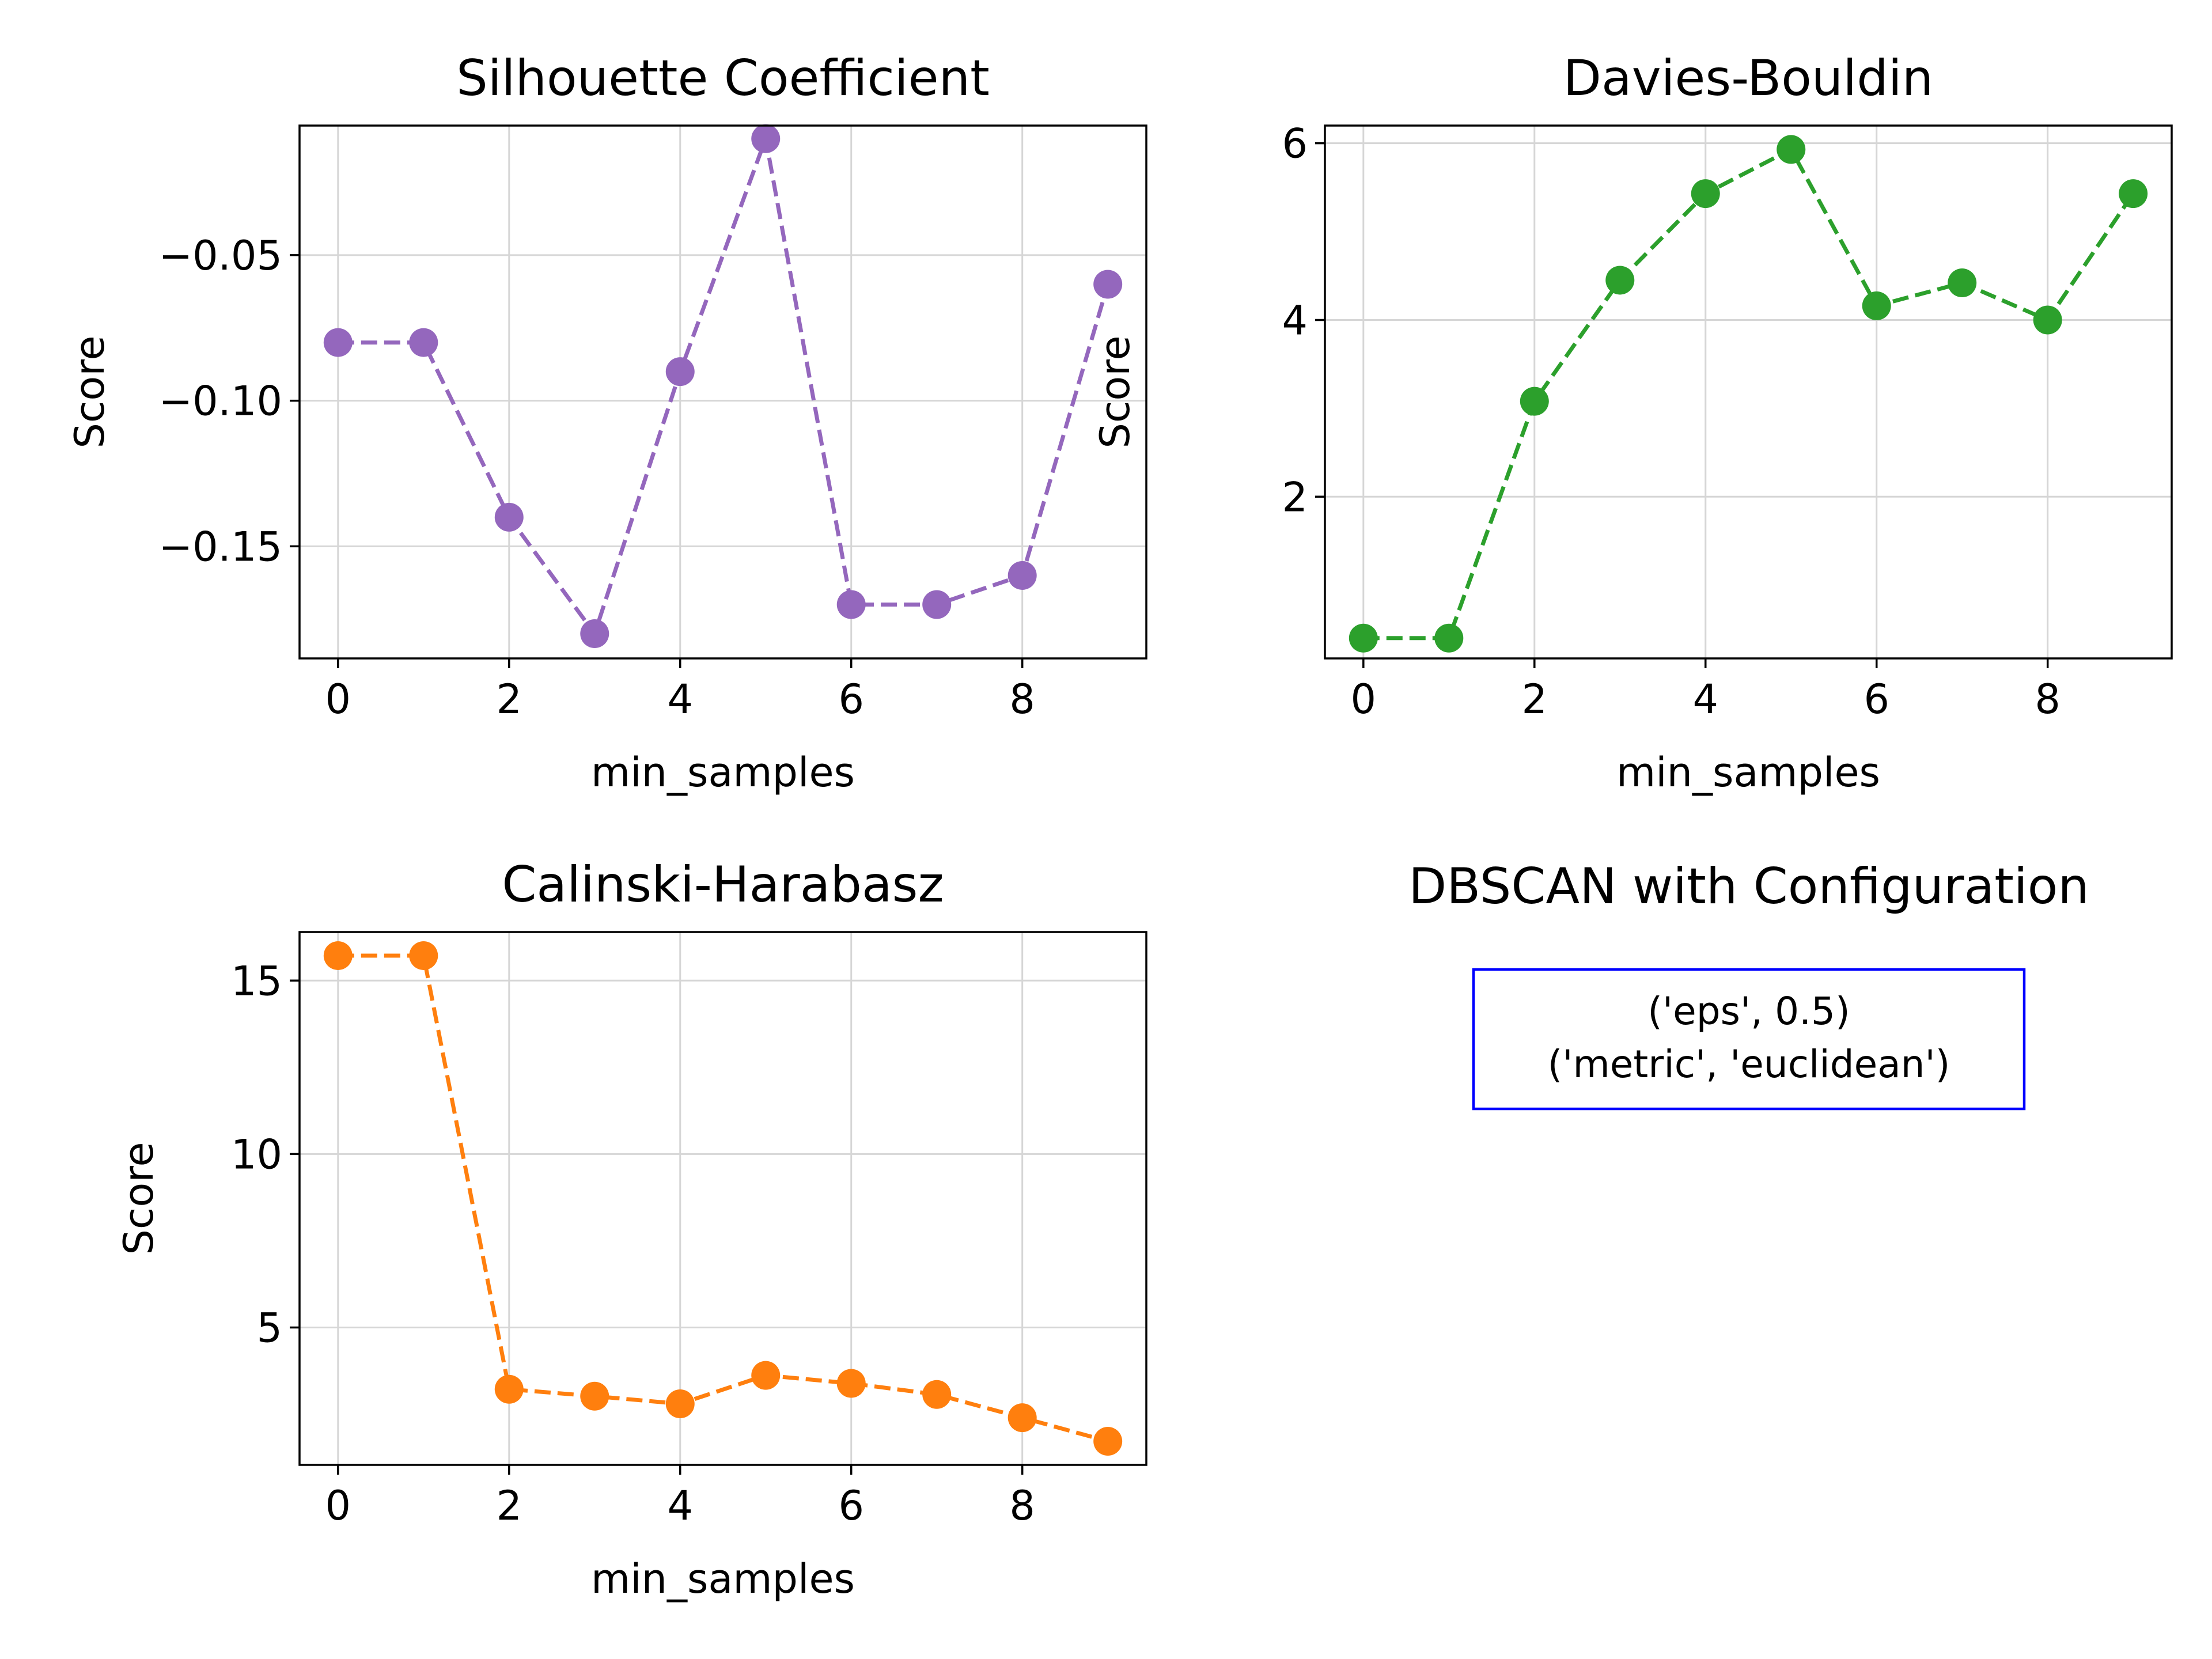 The image size is (2212, 1659). Describe the element at coordinates (1876, 699) in the screenshot. I see `davies-bouldin-x-tick-label: 6` at that location.